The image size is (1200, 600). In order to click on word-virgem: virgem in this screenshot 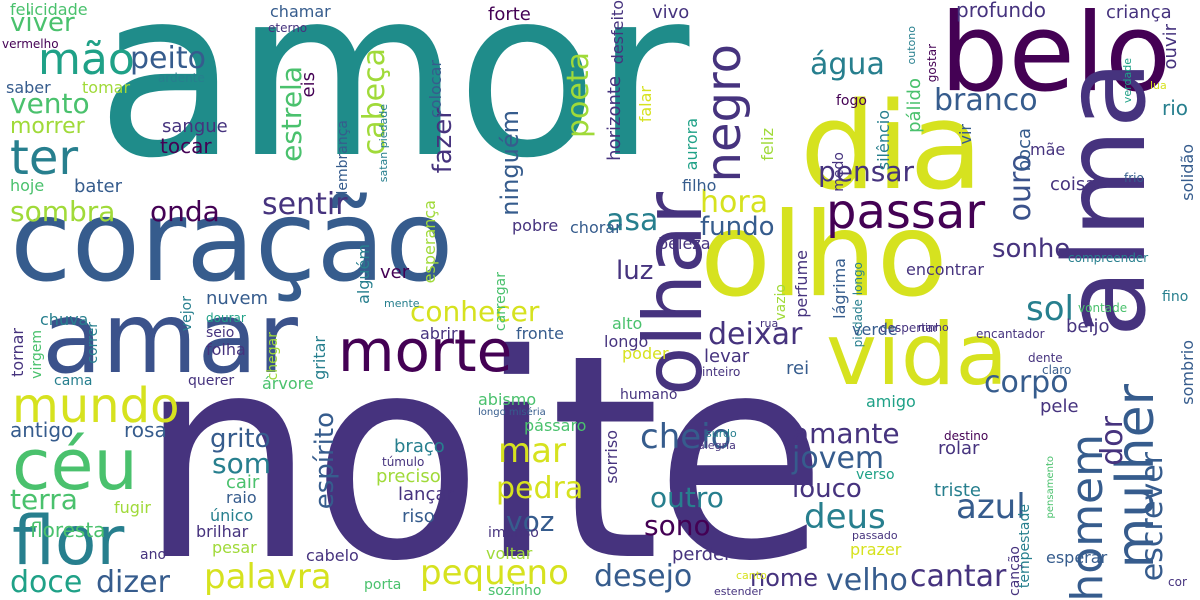, I will do `click(37, 354)`.